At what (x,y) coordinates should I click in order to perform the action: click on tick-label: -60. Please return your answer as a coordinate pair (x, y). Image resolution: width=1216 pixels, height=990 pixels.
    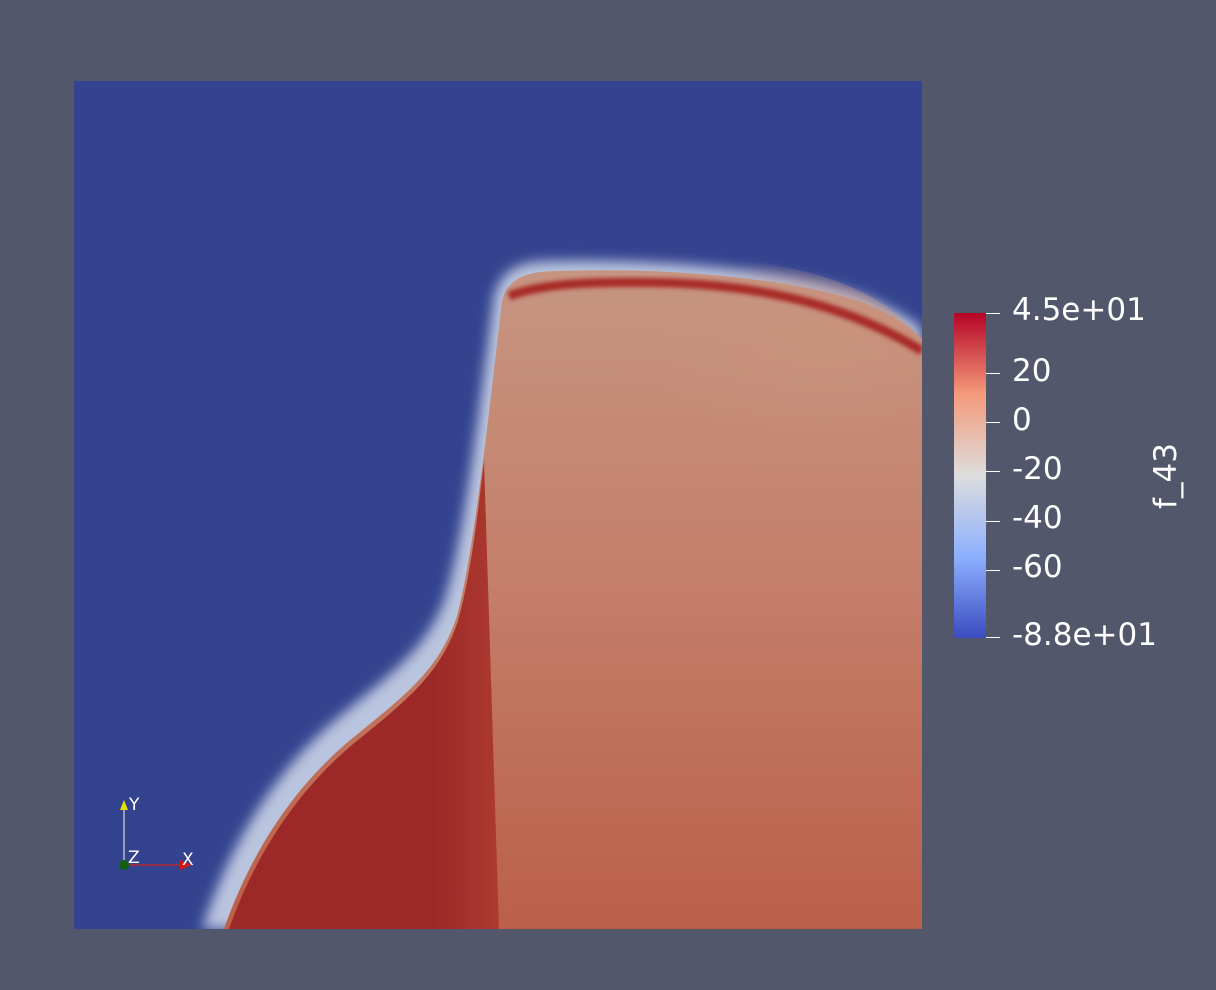
    Looking at the image, I should click on (1037, 567).